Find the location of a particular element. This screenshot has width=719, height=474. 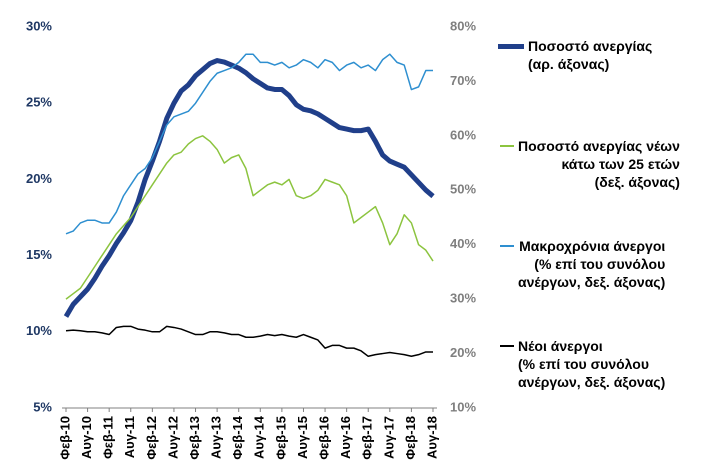

legend-label: Ποσοστό ανεργίας (αρ. άξονας) is located at coordinates (590, 55).